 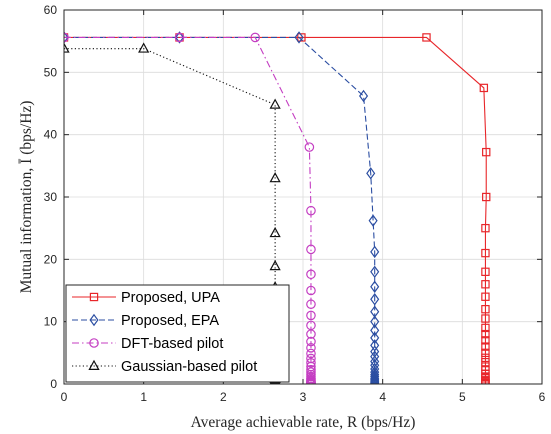 I want to click on legend-sample-dft-based-pilot, so click(x=94, y=343).